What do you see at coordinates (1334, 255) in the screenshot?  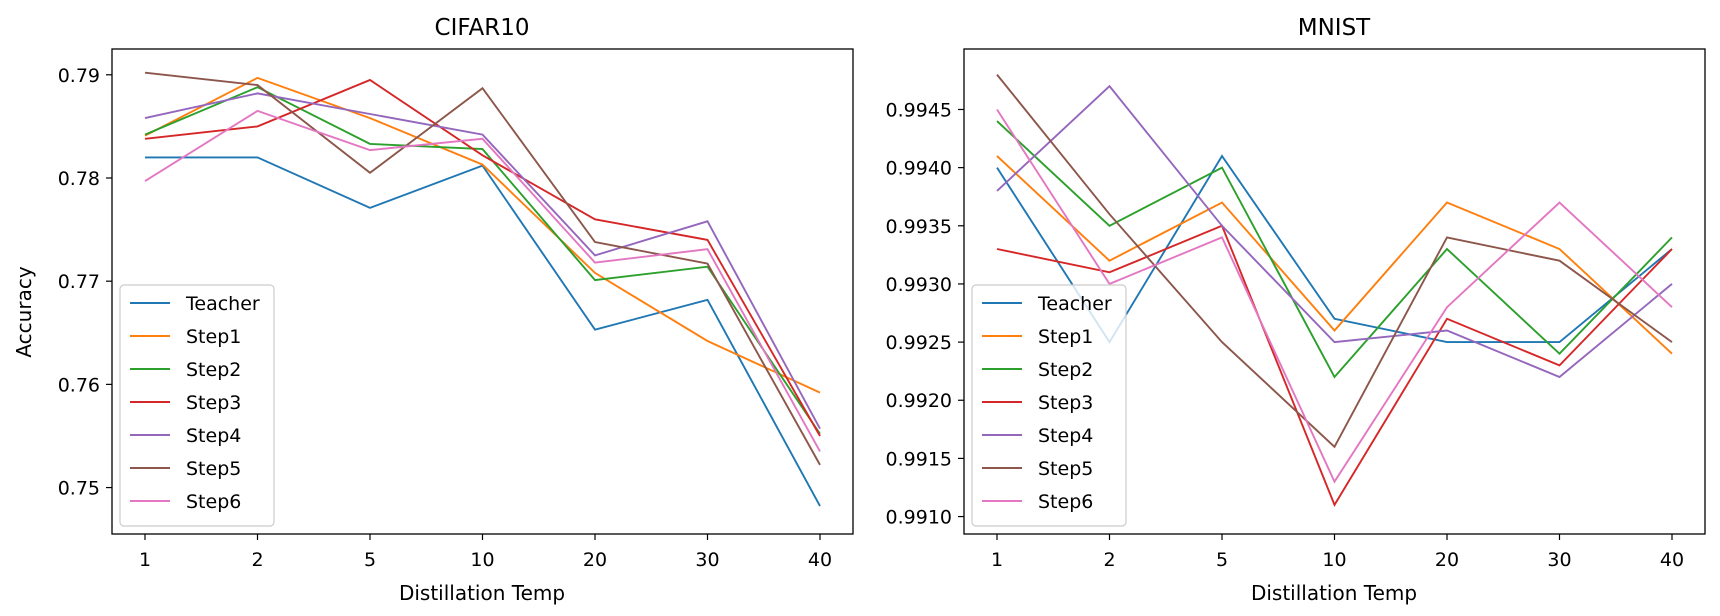 I see `series-line-step1` at bounding box center [1334, 255].